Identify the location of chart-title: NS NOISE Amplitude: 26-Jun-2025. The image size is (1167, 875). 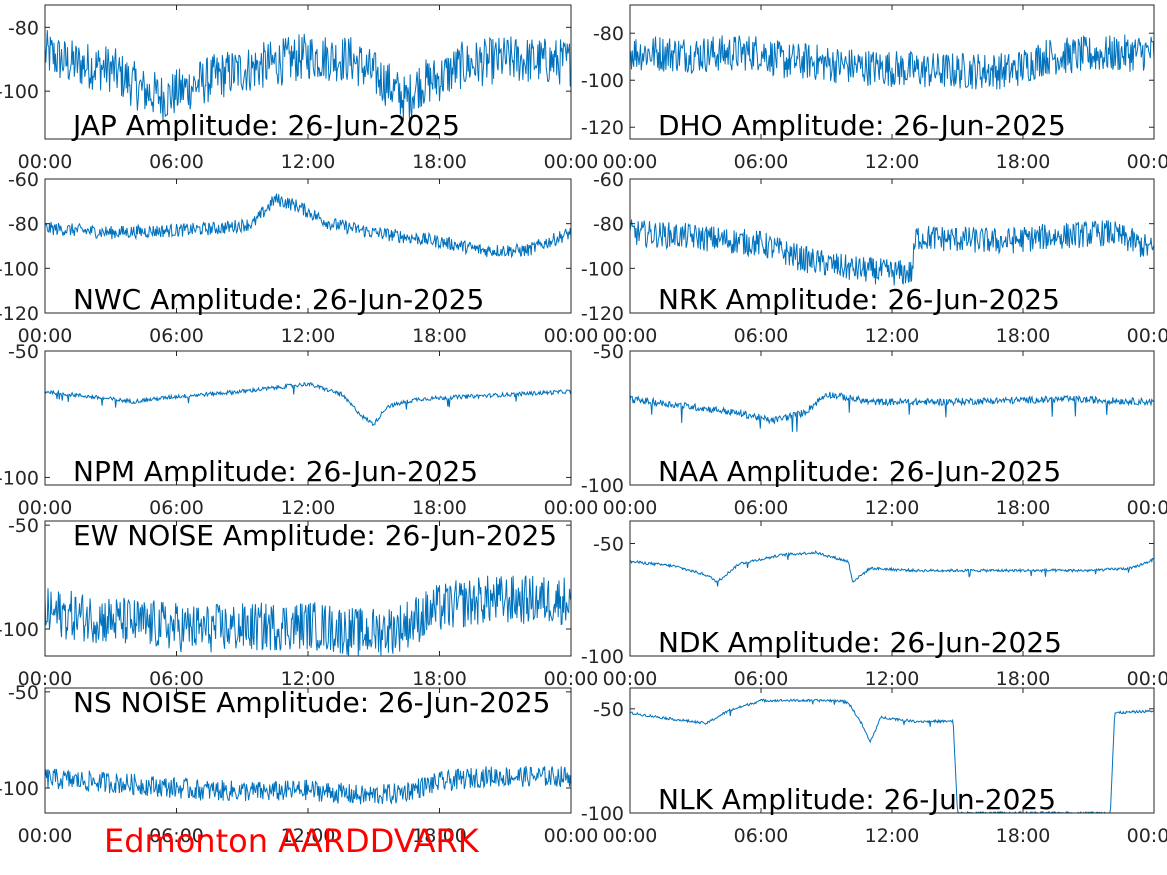
(311, 702).